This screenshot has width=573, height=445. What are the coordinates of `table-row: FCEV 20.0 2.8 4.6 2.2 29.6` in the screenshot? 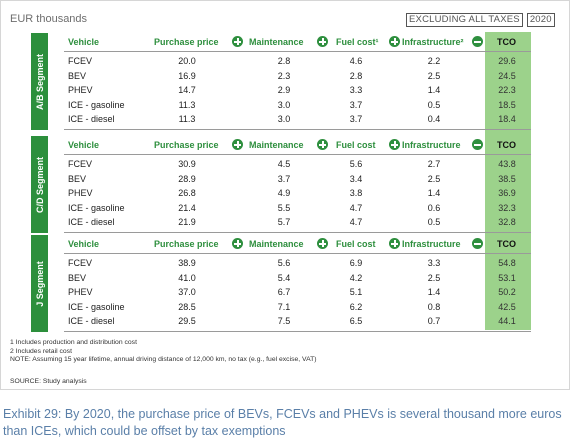 It's located at (278, 62).